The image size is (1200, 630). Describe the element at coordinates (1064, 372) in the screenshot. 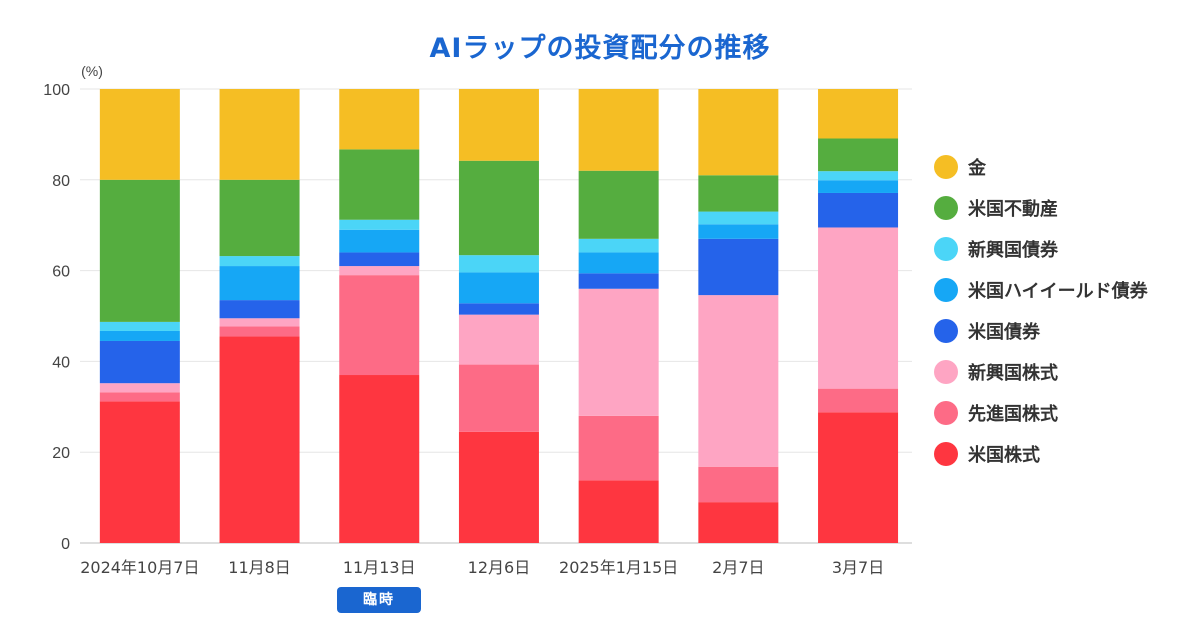

I see `legend-item: 新興国株式` at that location.